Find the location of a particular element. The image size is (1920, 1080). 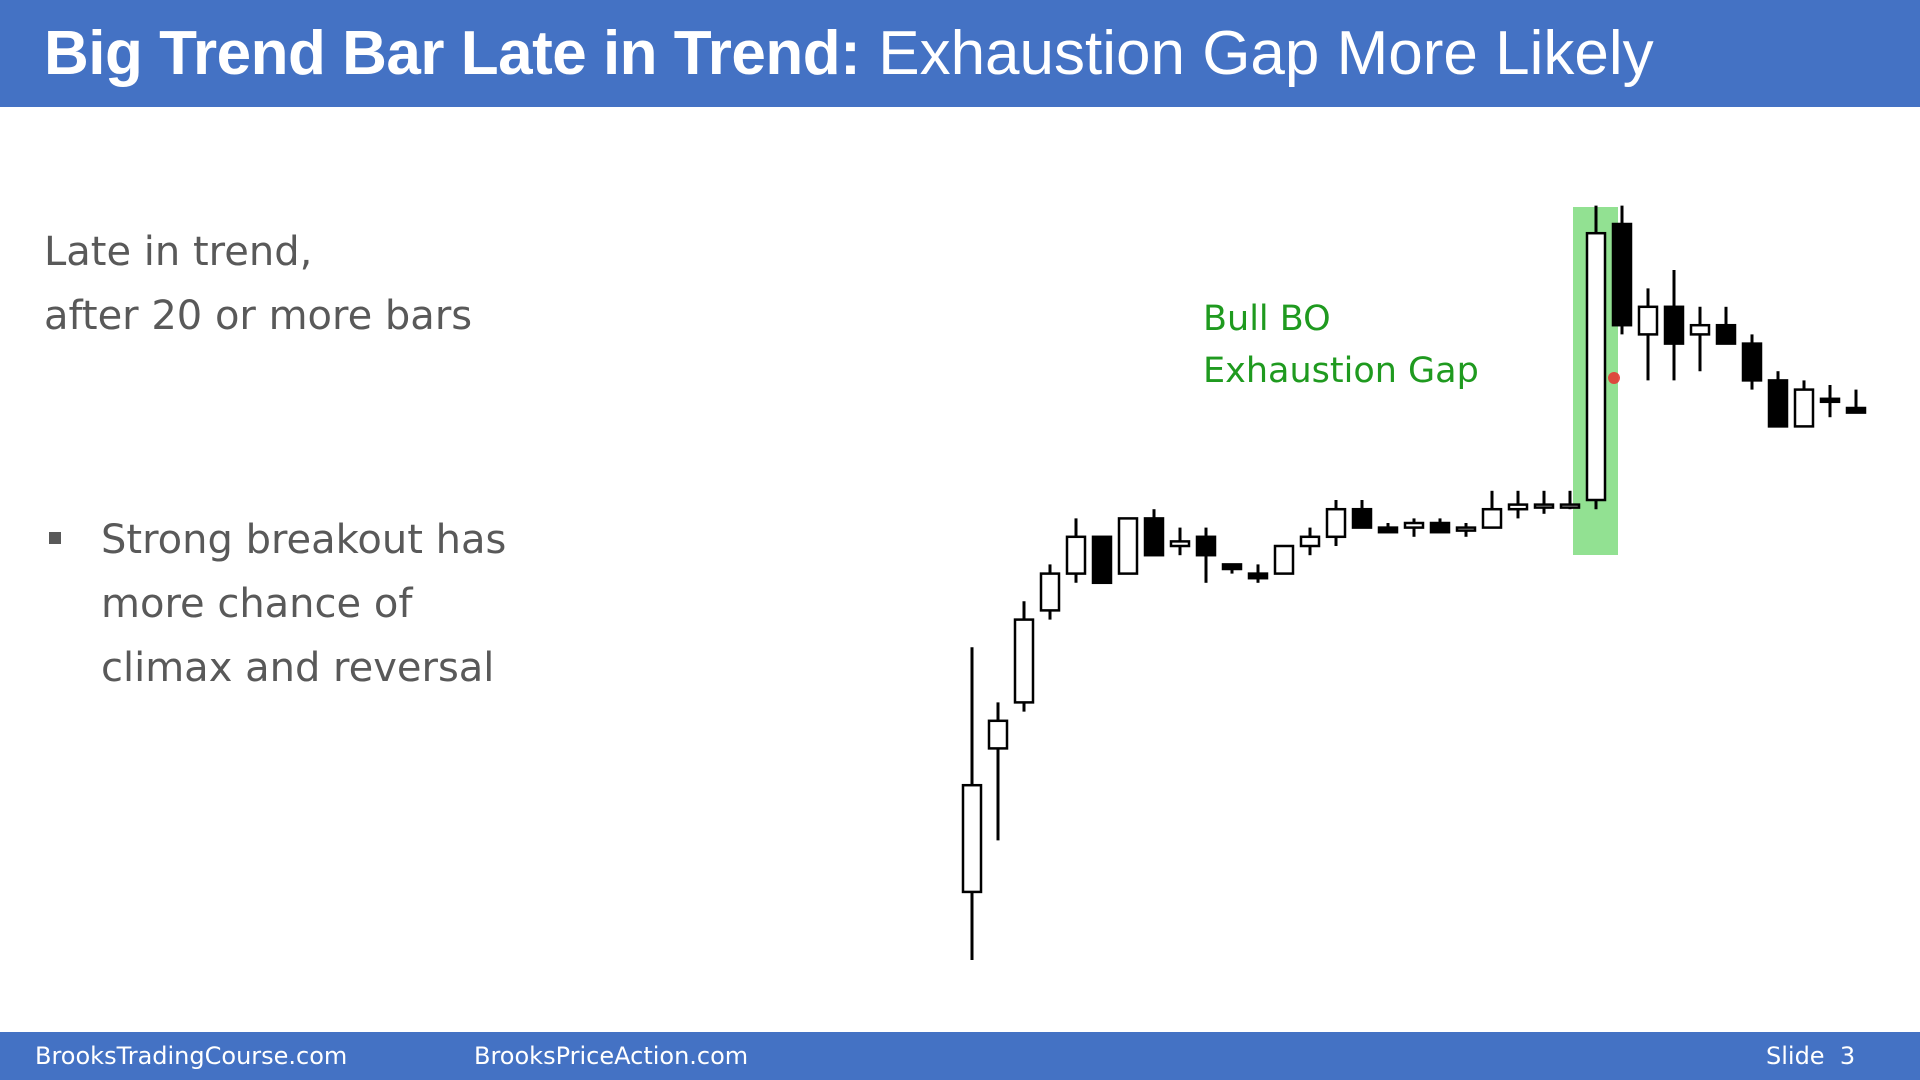

bullet-line-3: climax and reversal is located at coordinates (298, 668).